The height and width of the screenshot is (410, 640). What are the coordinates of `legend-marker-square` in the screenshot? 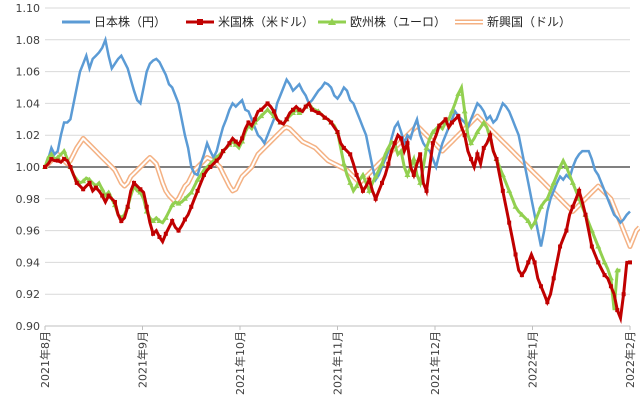 It's located at (200, 22).